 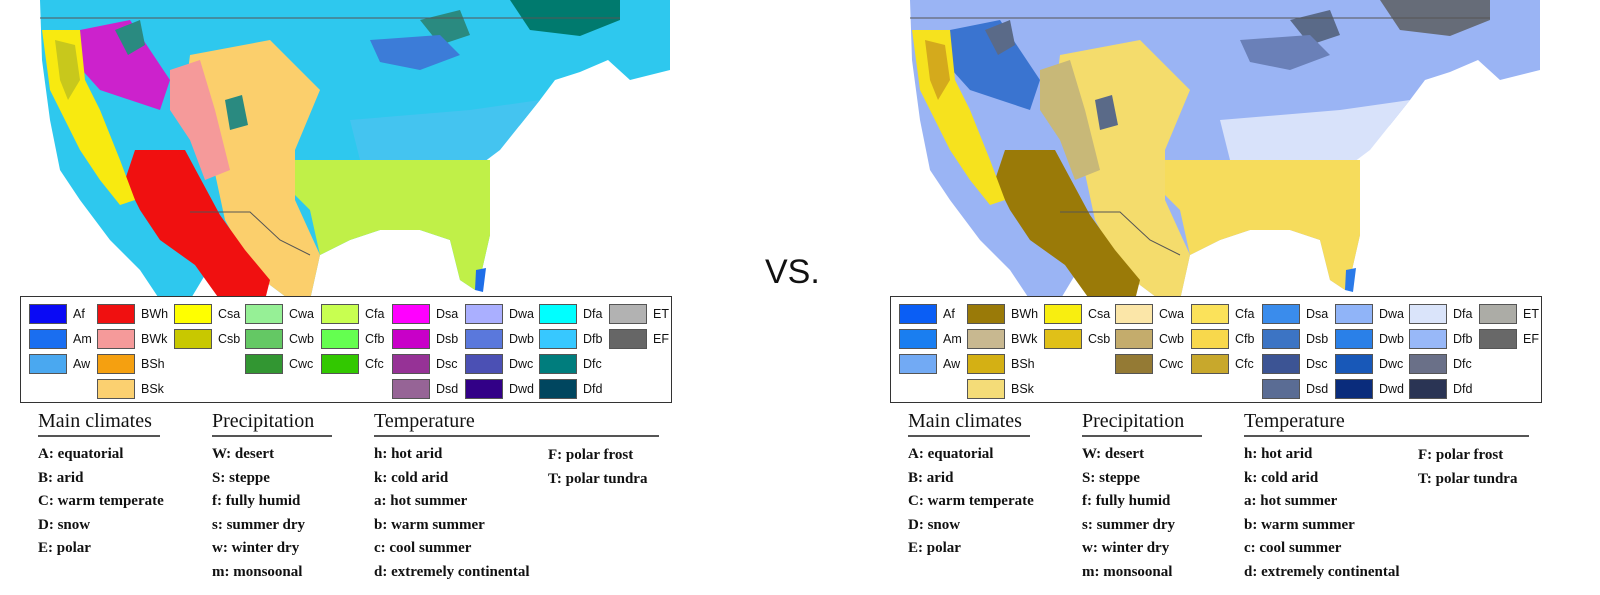 What do you see at coordinates (259, 524) in the screenshot?
I see `key-item: s: summer dry` at bounding box center [259, 524].